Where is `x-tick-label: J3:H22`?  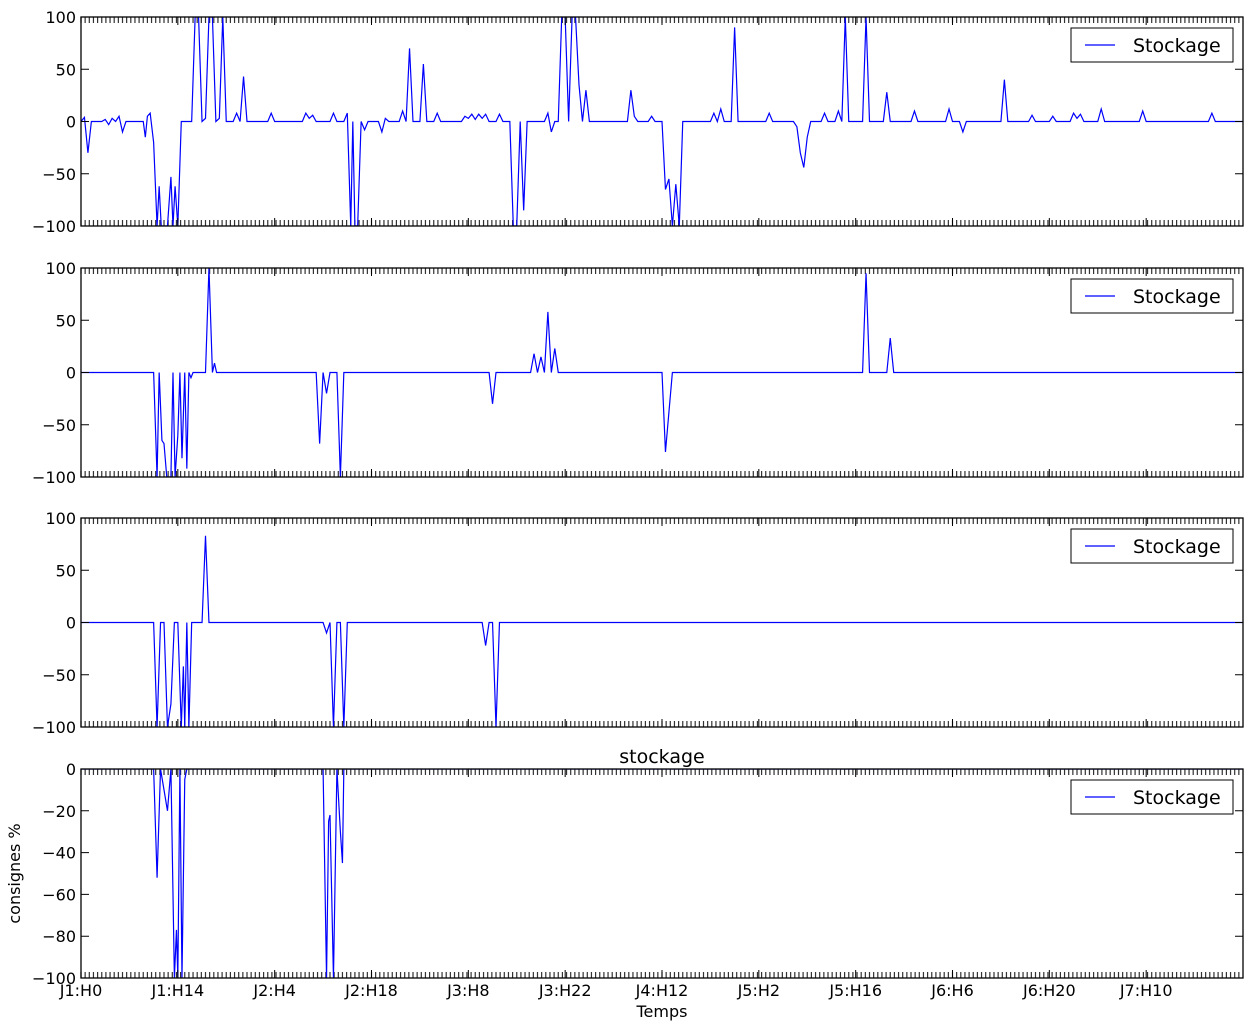
x-tick-label: J3:H22 is located at coordinates (565, 990).